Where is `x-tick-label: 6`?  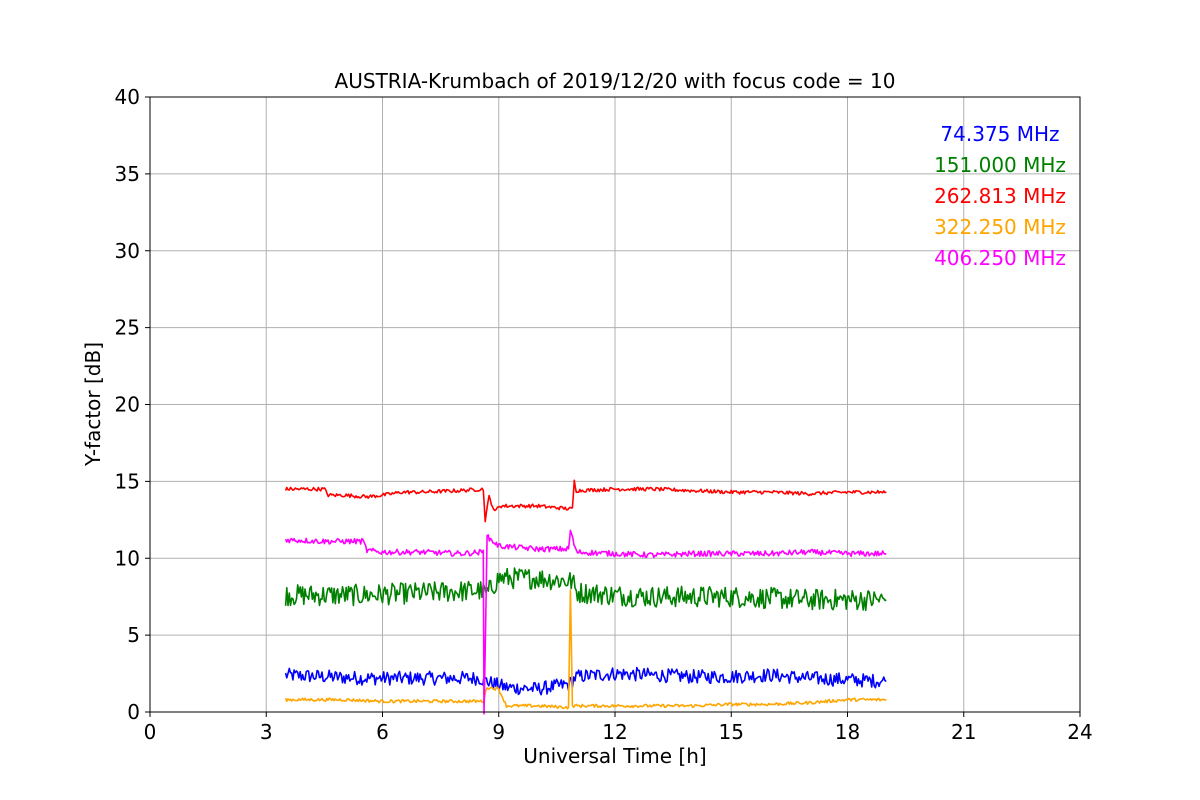
x-tick-label: 6 is located at coordinates (382, 732).